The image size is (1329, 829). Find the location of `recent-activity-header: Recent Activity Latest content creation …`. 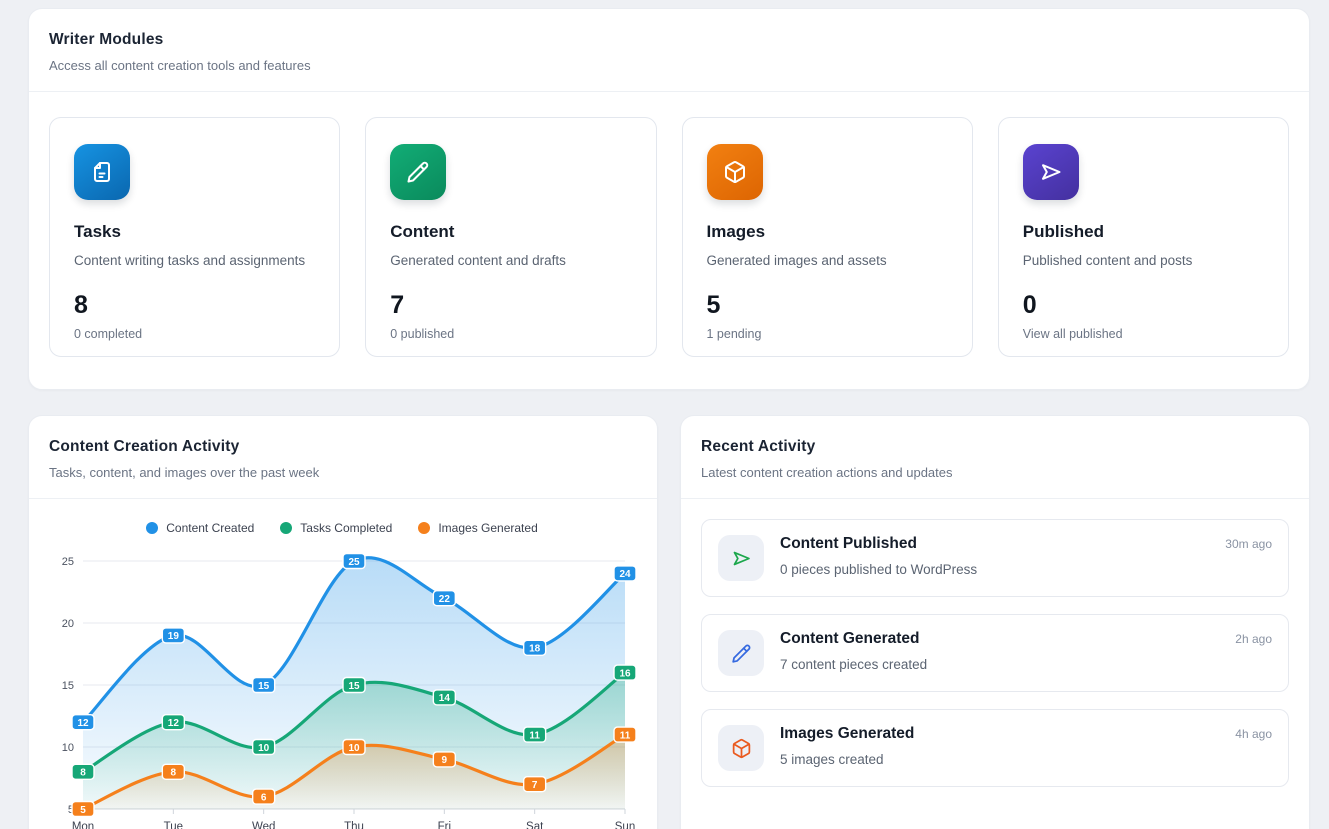

recent-activity-header: Recent Activity Latest content creation … is located at coordinates (995, 457).